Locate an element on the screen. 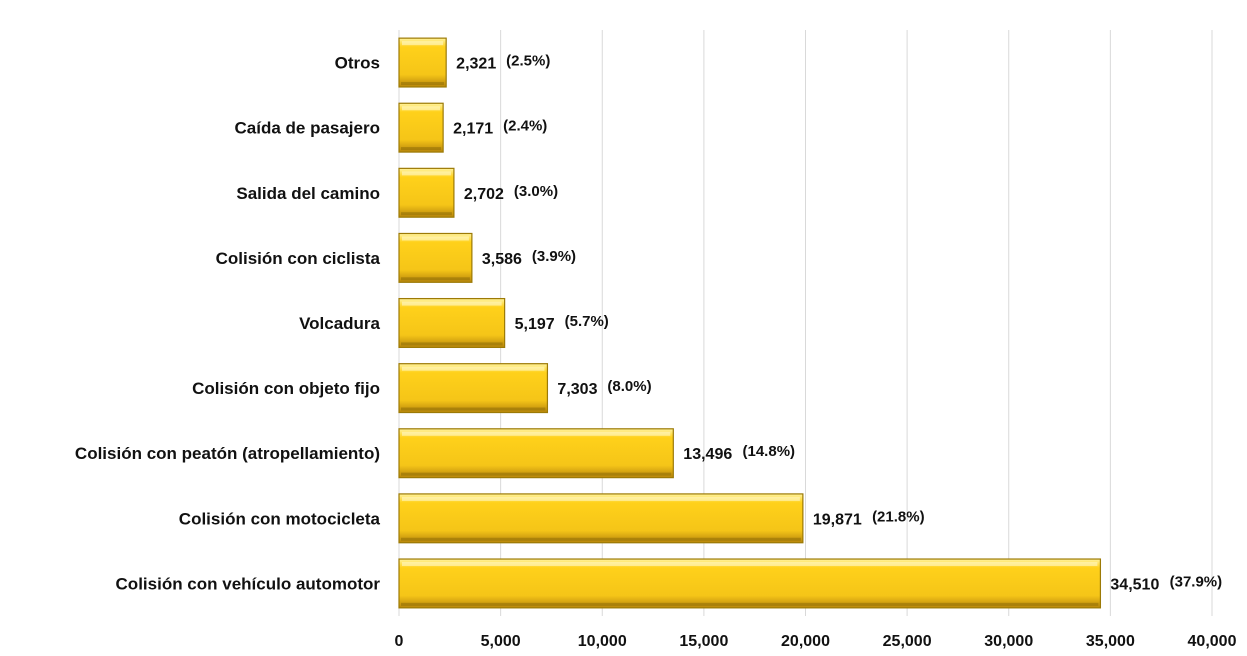 The width and height of the screenshot is (1247, 656). value-label: 5,197 is located at coordinates (535, 324).